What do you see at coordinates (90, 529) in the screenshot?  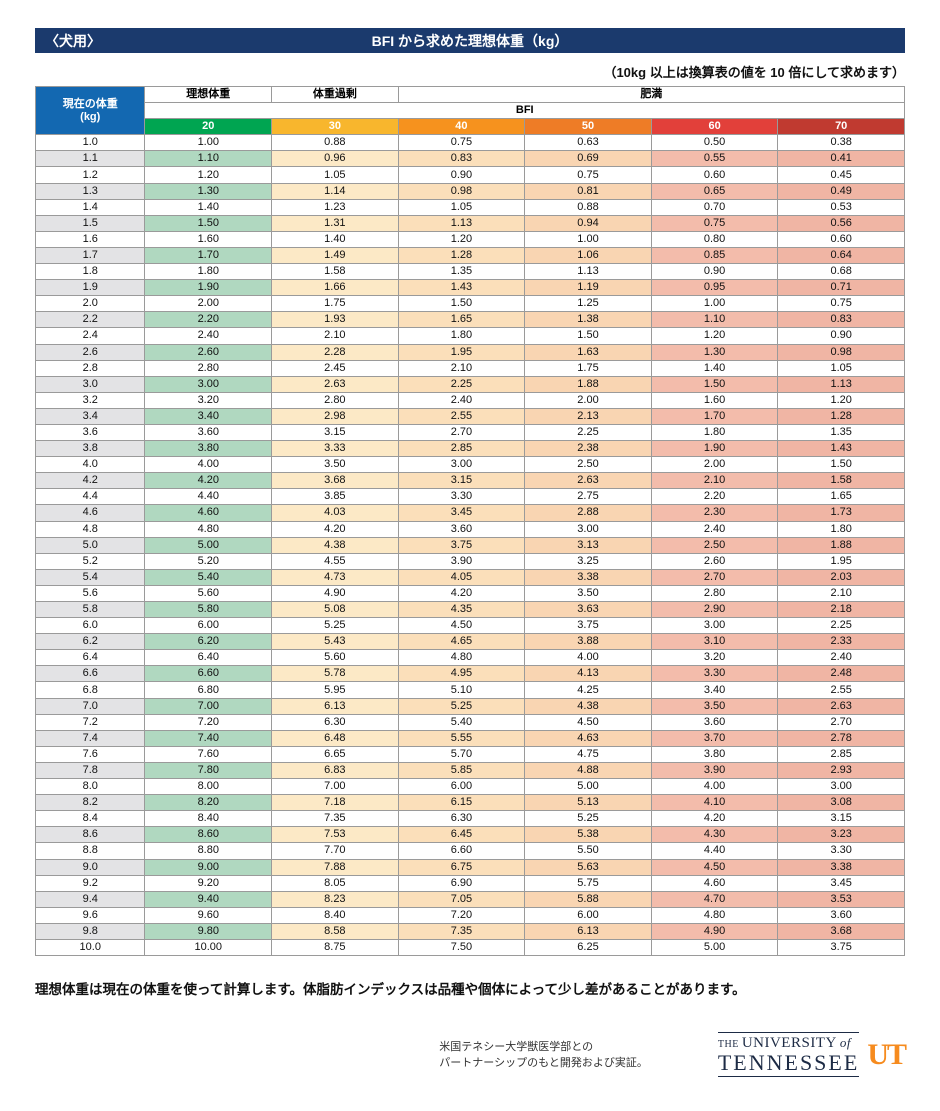 I see `current-weight-cell: 4.8` at bounding box center [90, 529].